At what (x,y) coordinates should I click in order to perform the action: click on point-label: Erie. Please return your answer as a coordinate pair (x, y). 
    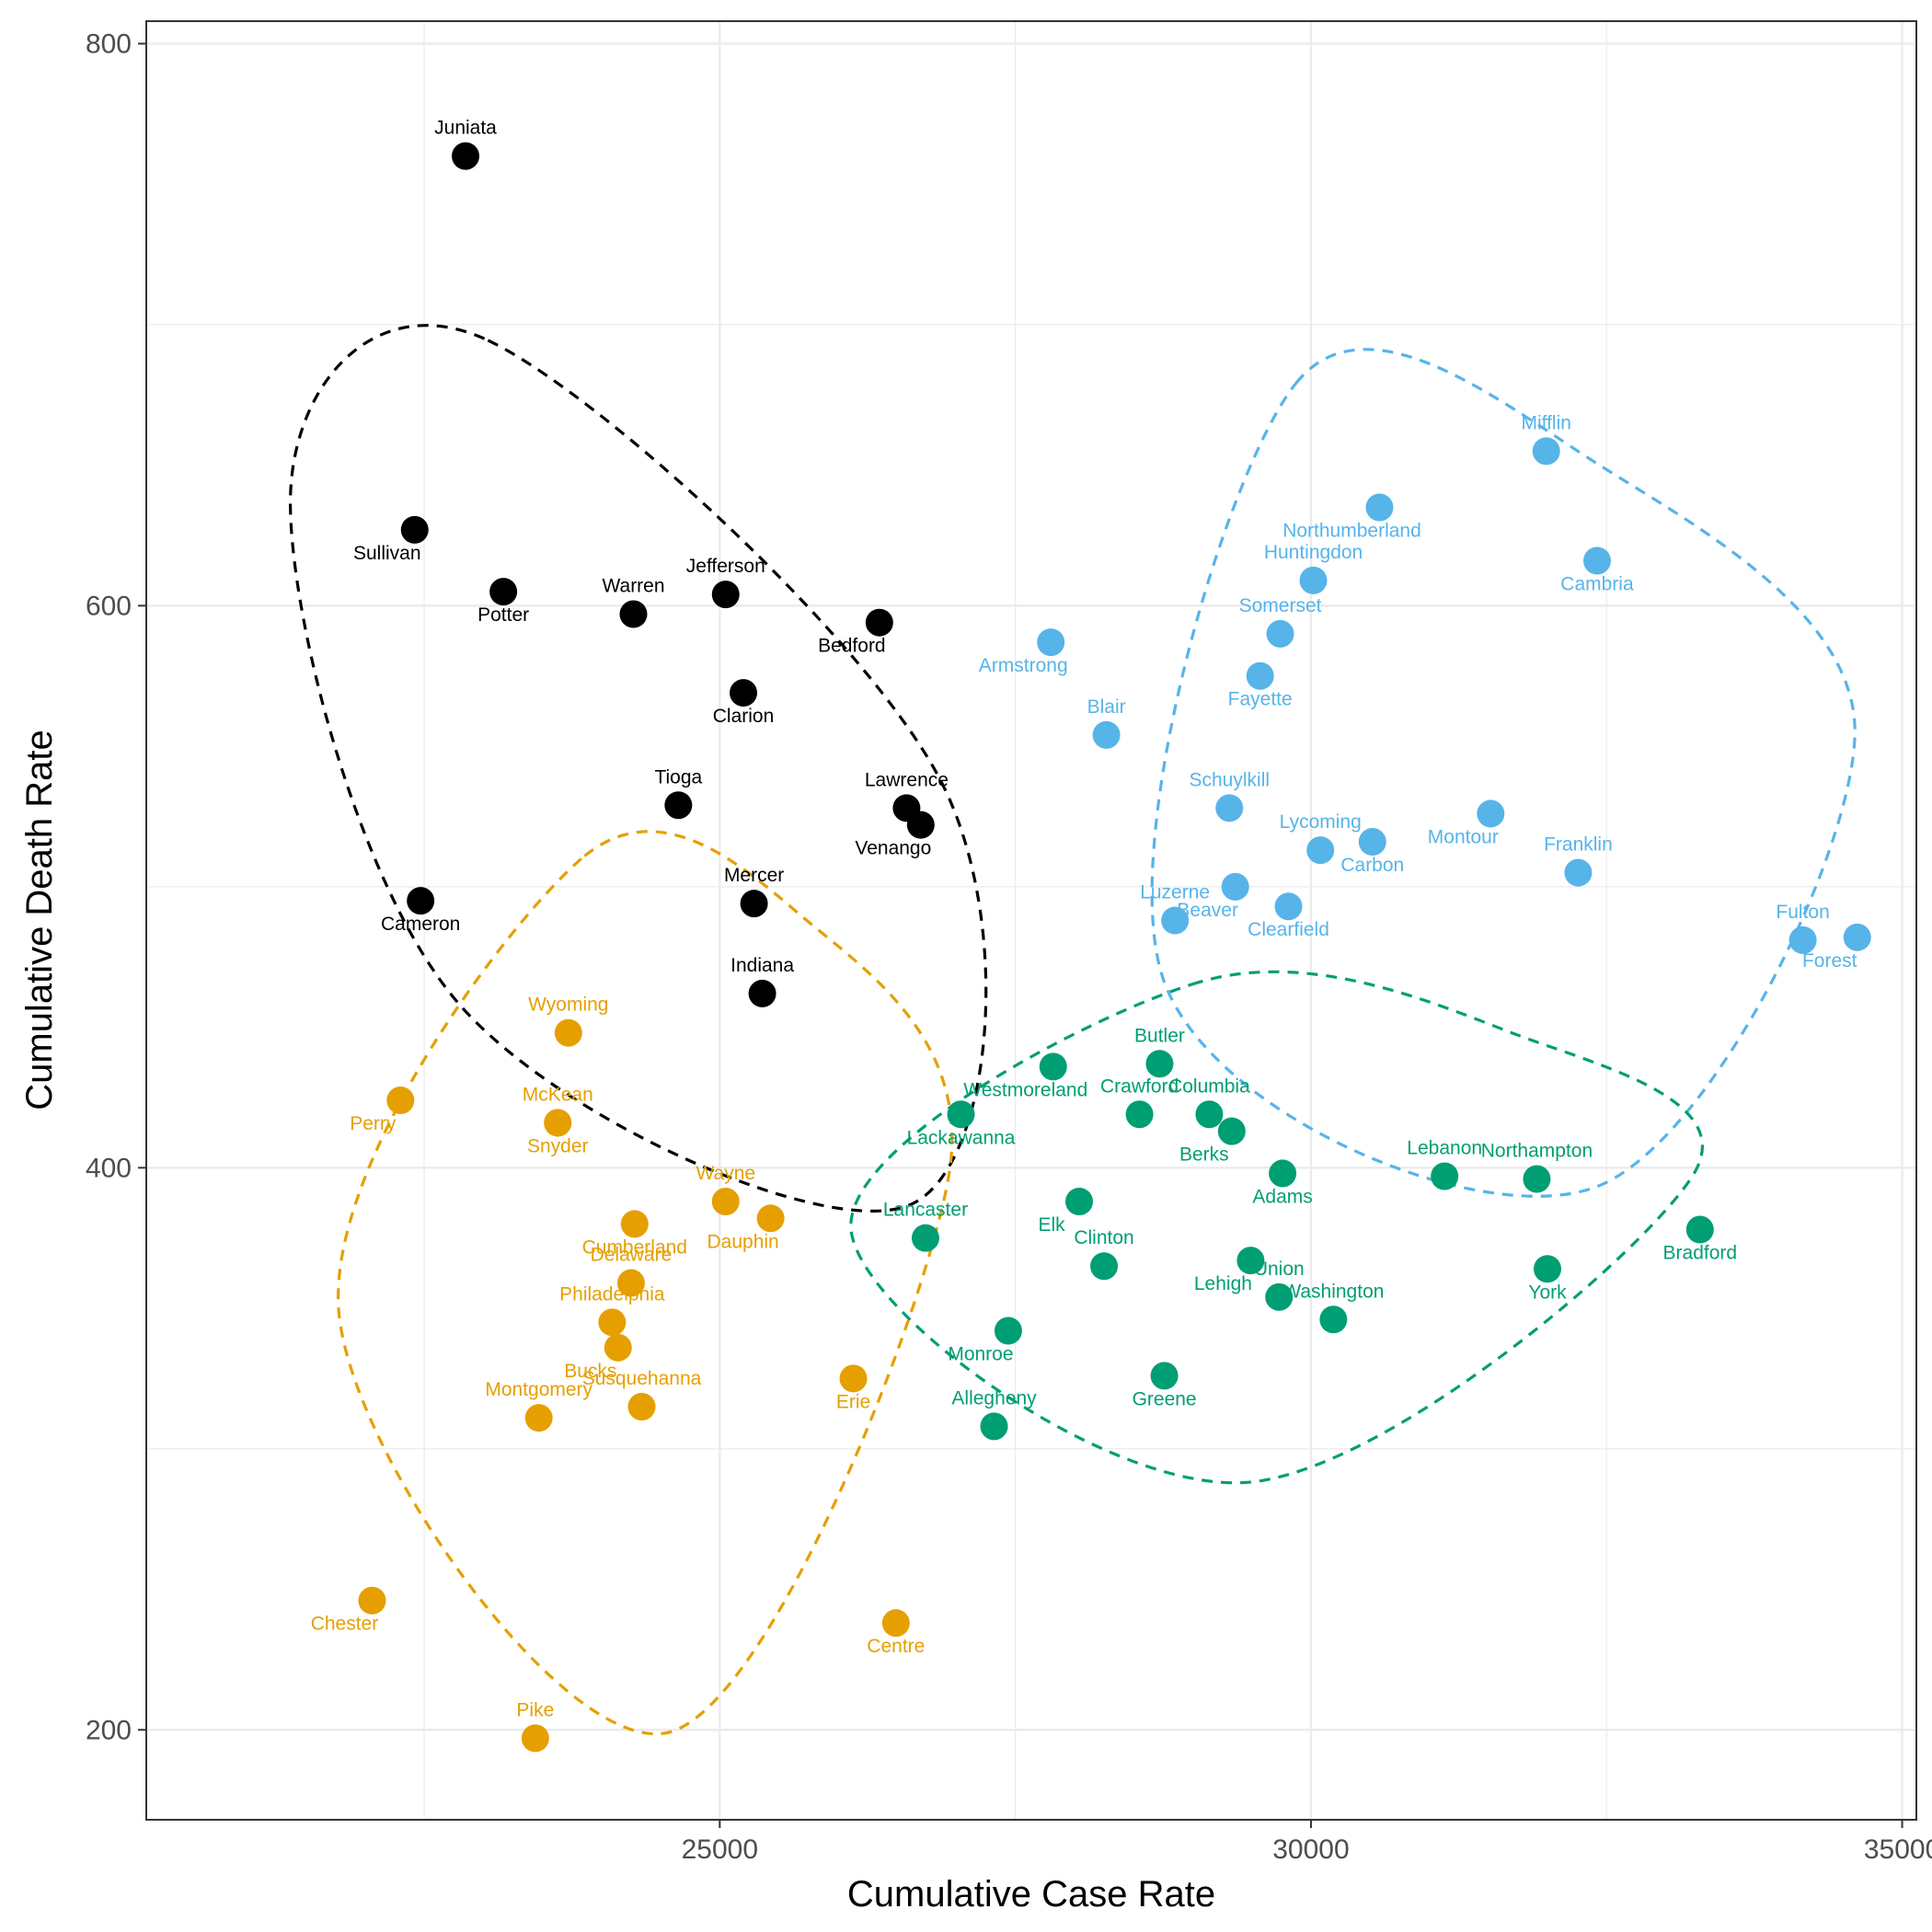
    Looking at the image, I should click on (853, 1401).